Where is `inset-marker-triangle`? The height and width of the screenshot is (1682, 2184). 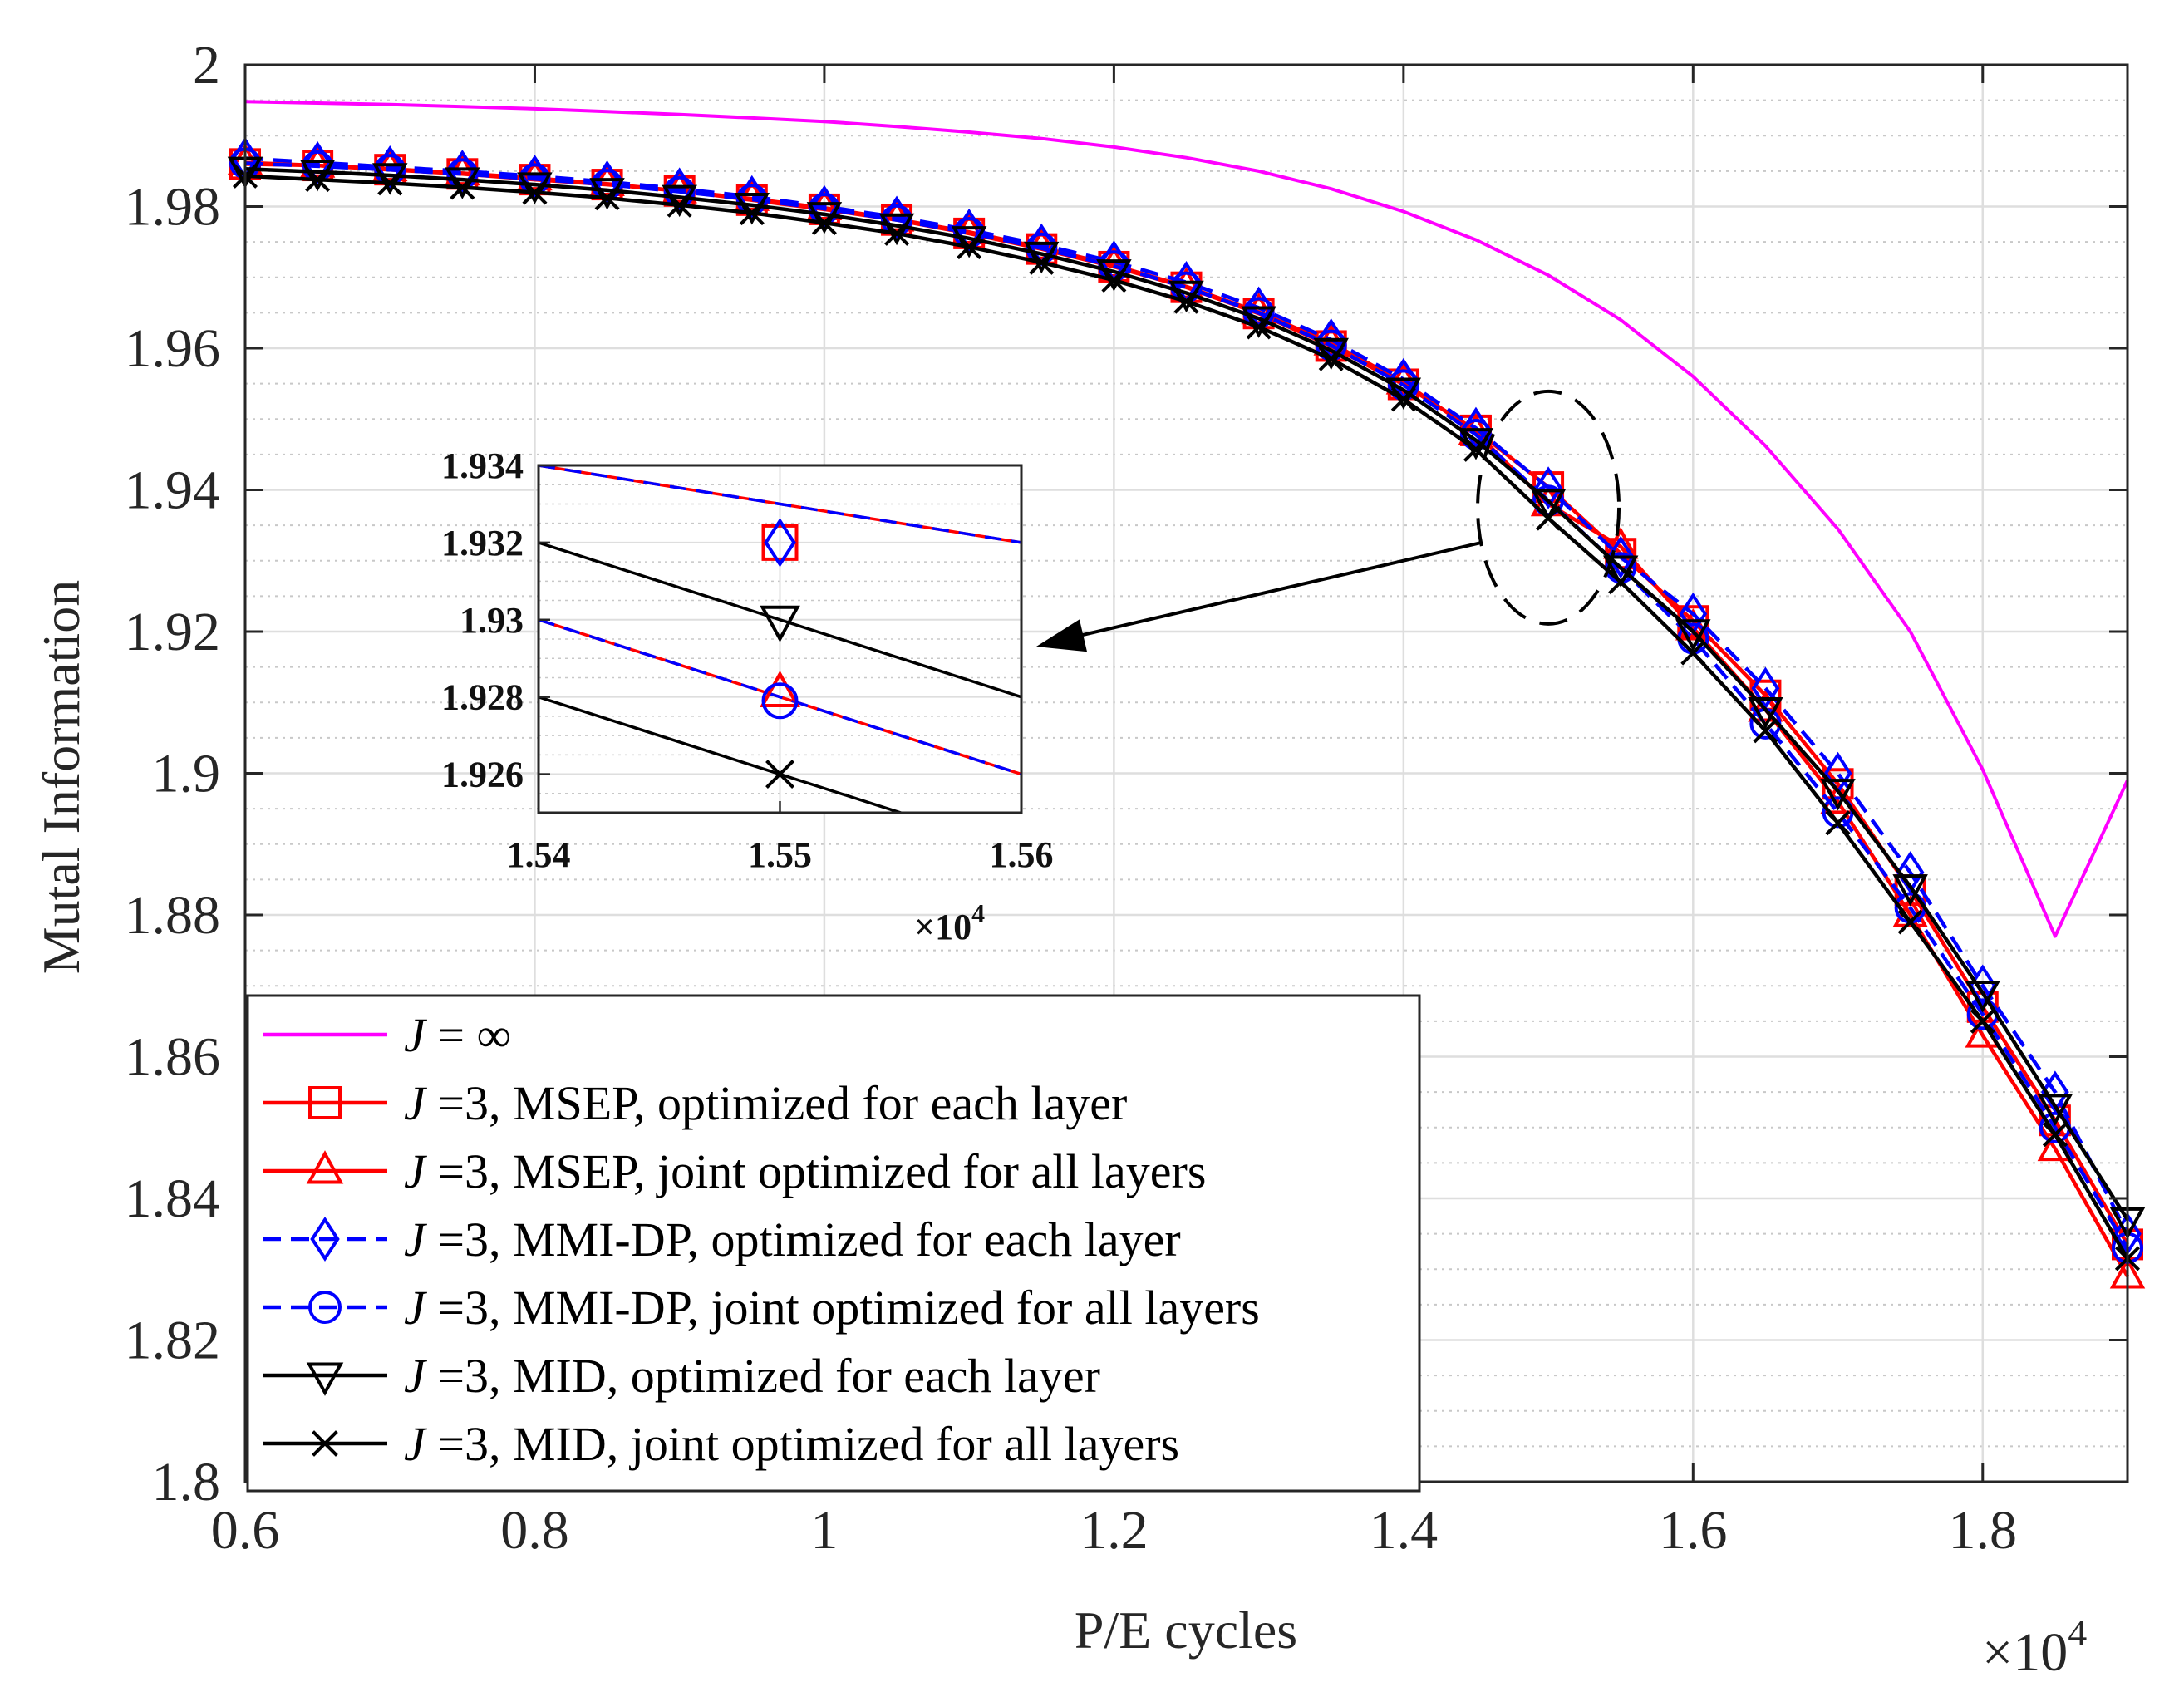 inset-marker-triangle is located at coordinates (780, 689).